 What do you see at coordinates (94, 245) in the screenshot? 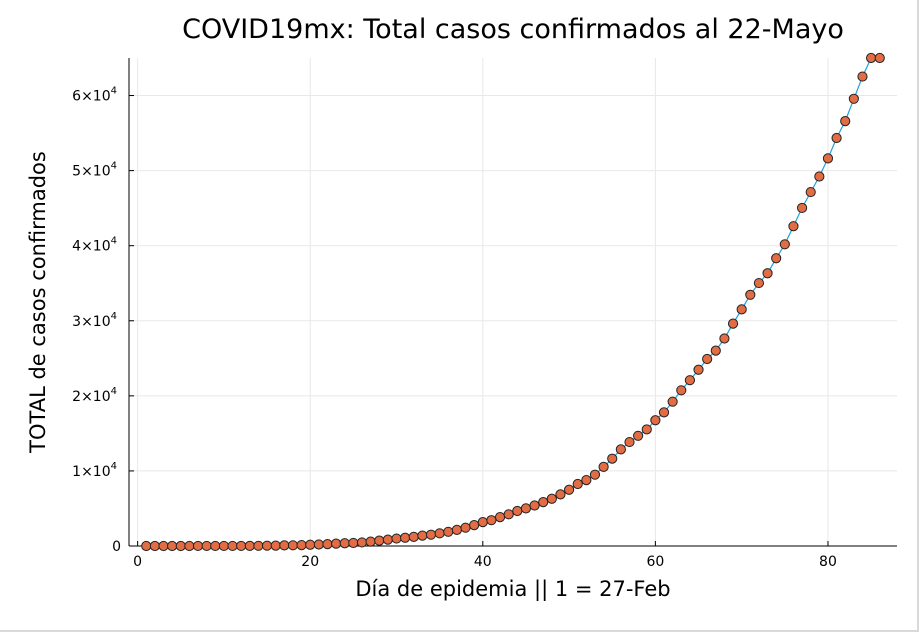
I see `y-tick-label: 4×10⁴` at bounding box center [94, 245].